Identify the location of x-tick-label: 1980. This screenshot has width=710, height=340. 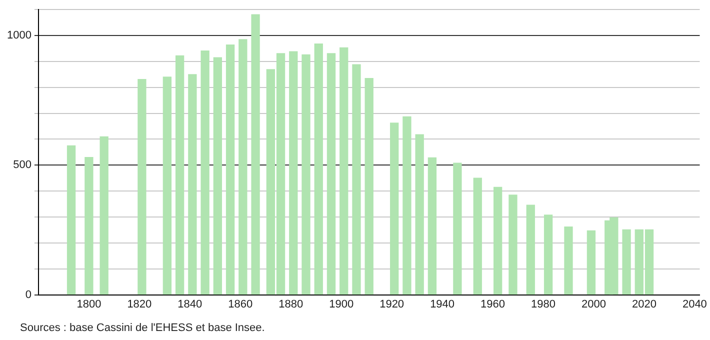
(543, 304).